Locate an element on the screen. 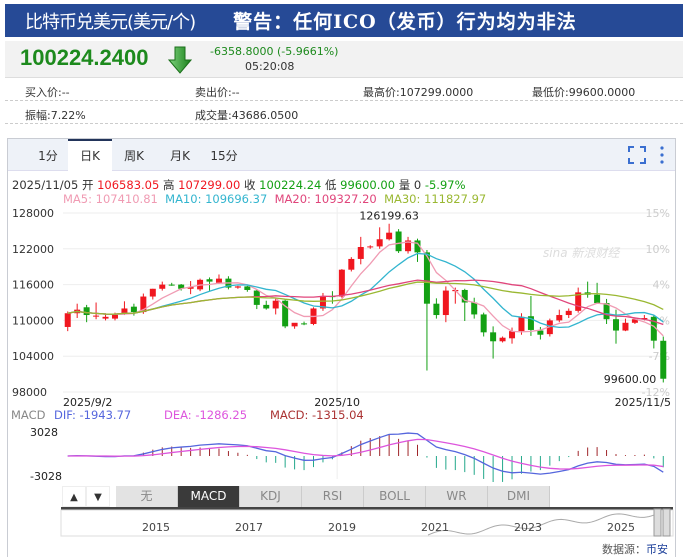 The image size is (683, 558). source-link: 币安 is located at coordinates (657, 549).